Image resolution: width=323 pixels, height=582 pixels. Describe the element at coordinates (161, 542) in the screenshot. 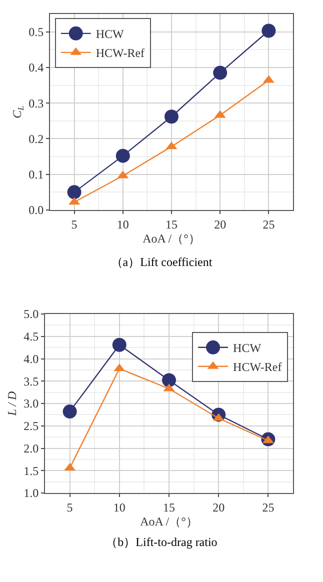

I see `text: （b）Lift-to-drag ratio` at that location.